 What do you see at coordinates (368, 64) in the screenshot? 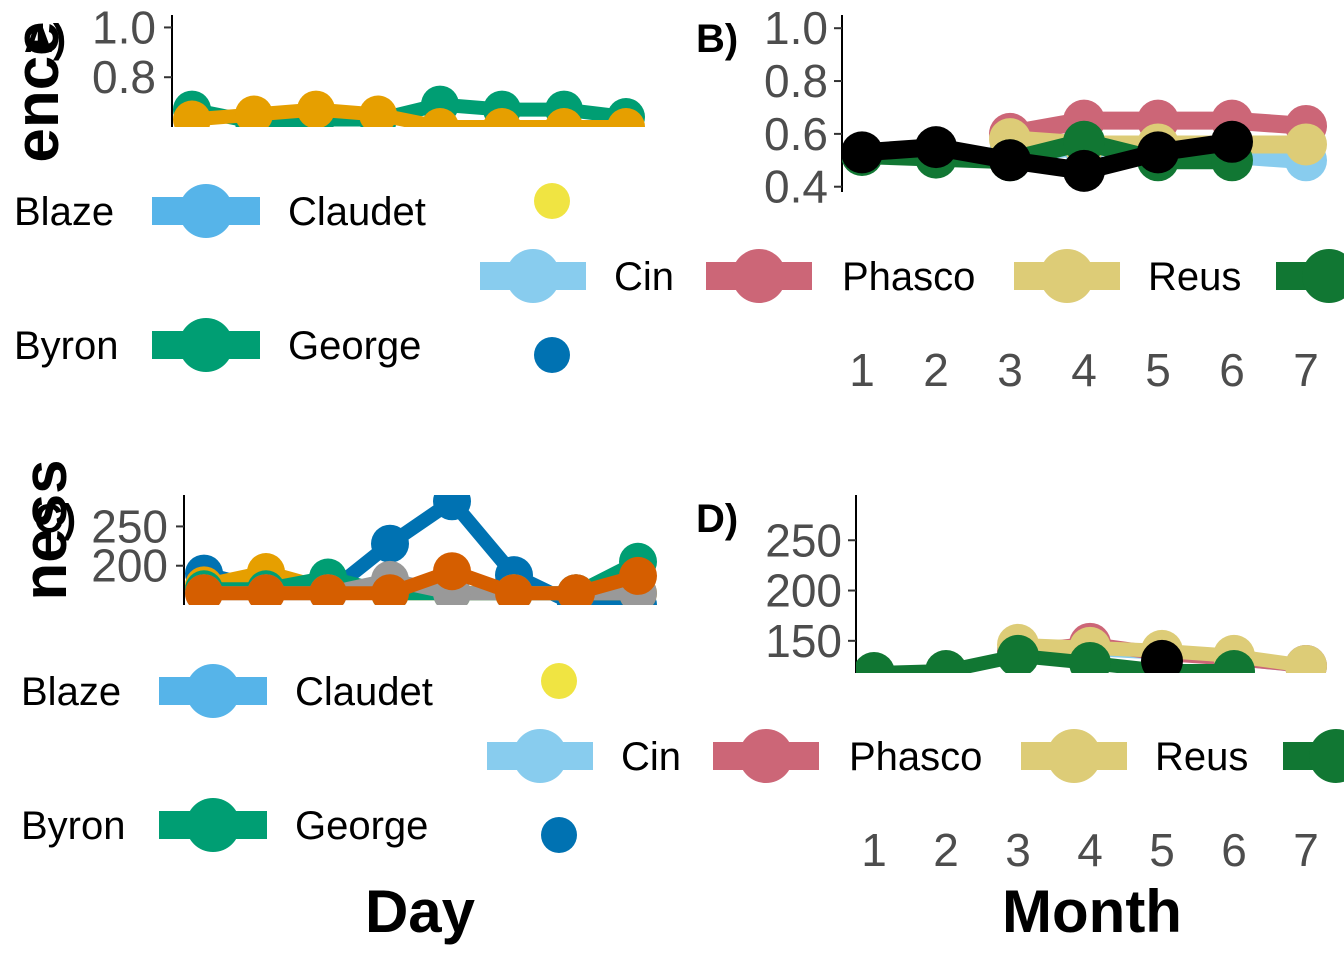
I see `panel-a: 0.81.0` at bounding box center [368, 64].